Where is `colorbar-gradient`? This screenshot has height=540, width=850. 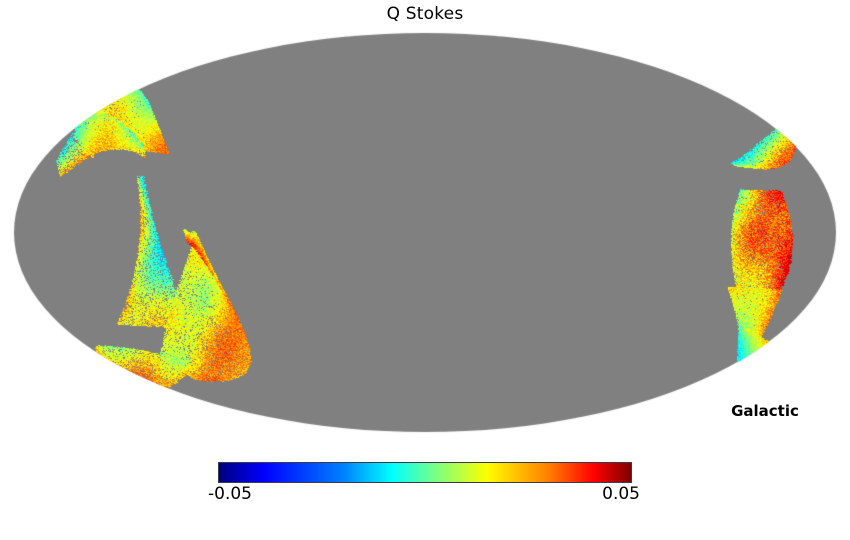
colorbar-gradient is located at coordinates (425, 472).